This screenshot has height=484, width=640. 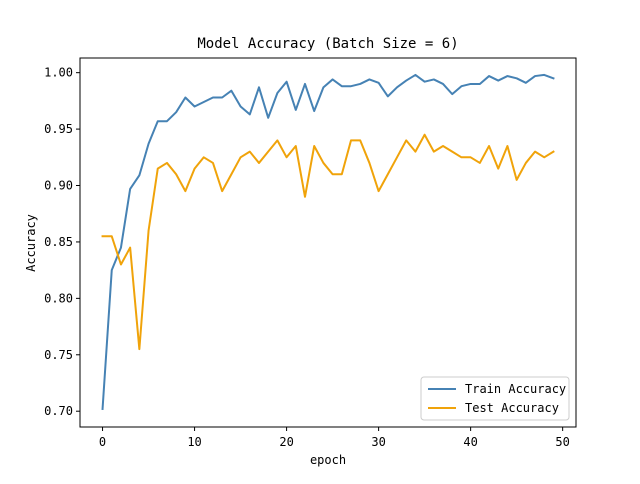 I want to click on legend-label-test: Test Accuracy, so click(x=512, y=408).